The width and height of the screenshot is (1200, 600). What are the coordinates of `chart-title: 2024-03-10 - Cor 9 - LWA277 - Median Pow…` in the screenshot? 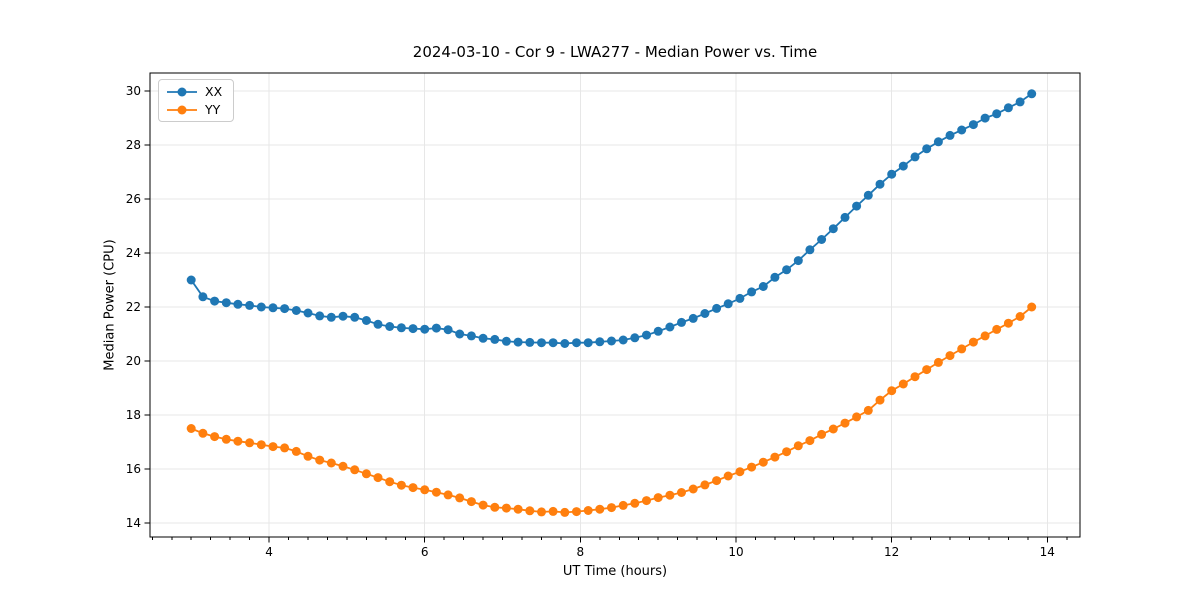 It's located at (615, 52).